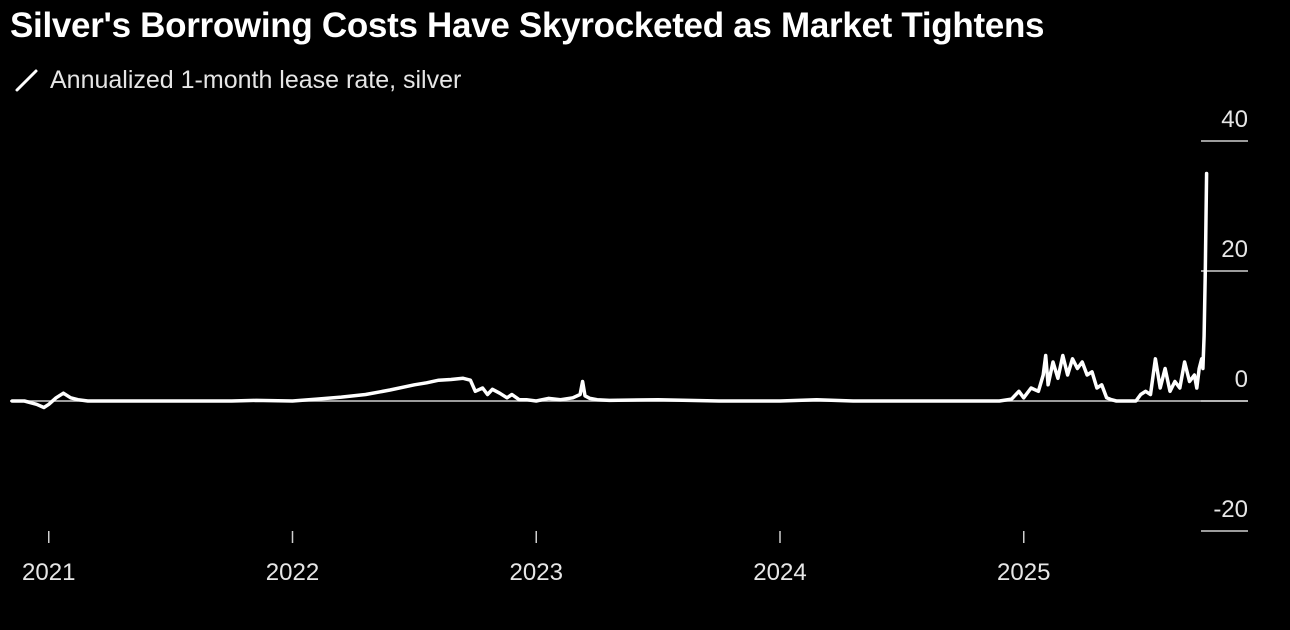 This screenshot has width=1290, height=630. I want to click on legend-line-icon, so click(26, 80).